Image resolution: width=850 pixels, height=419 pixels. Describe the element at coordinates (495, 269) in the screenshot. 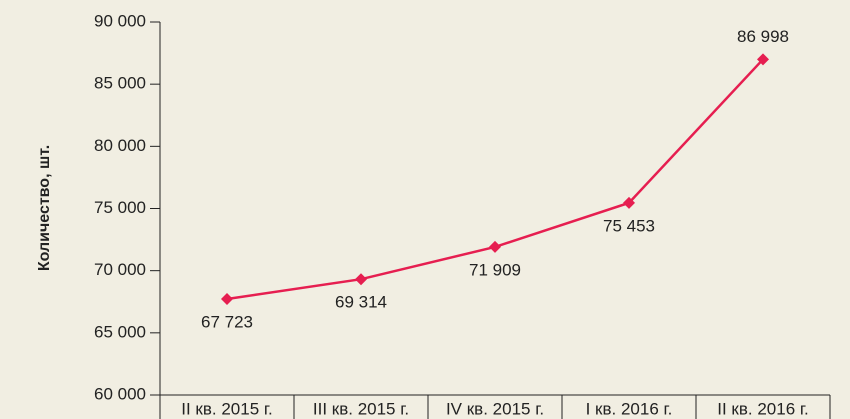

I see `data-label: 71 909` at that location.